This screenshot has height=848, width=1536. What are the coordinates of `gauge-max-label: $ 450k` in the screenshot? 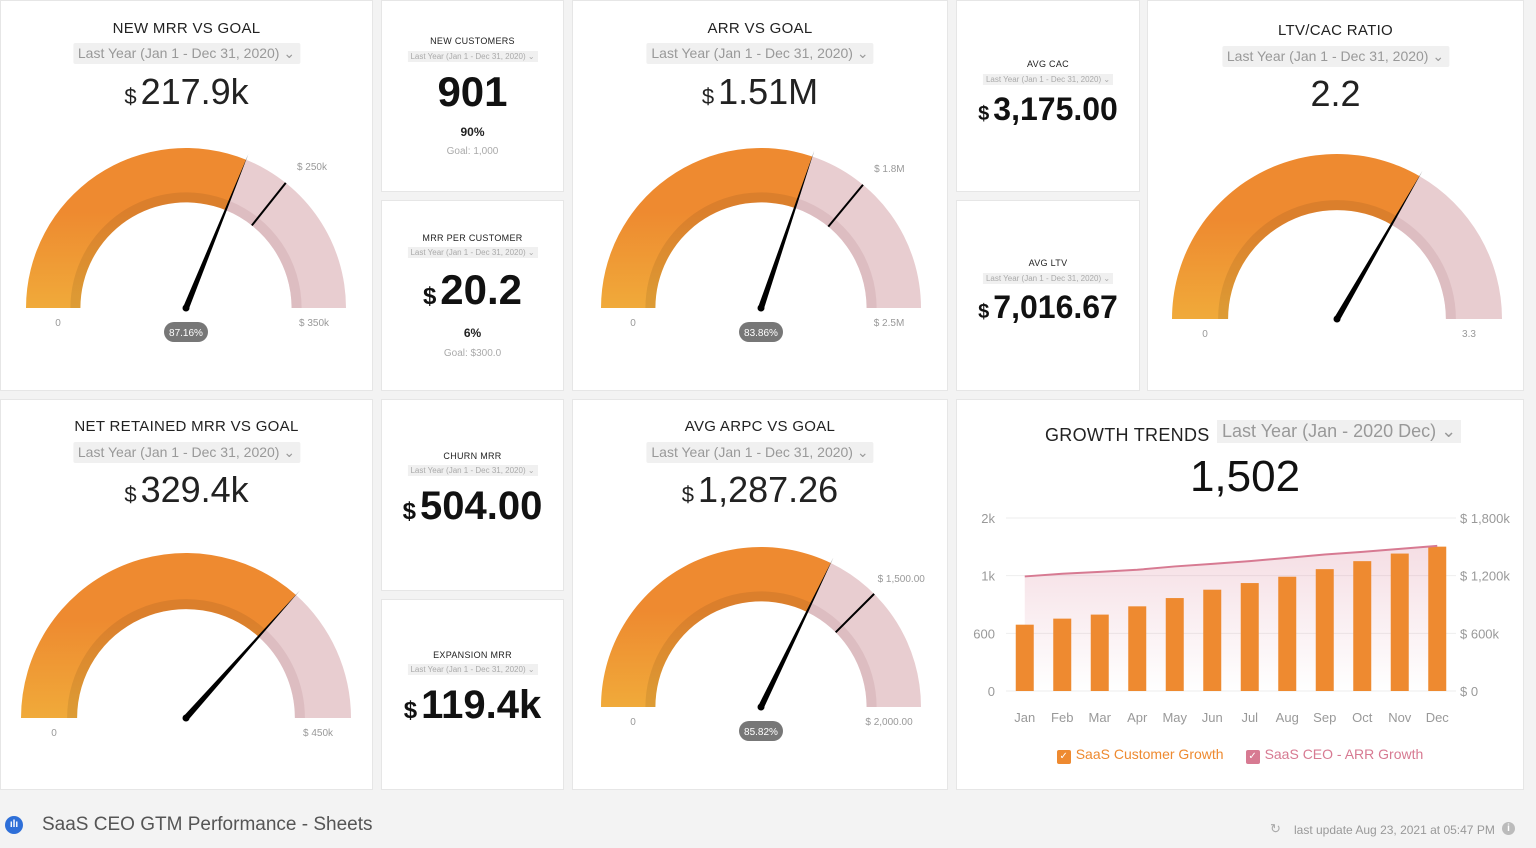 It's located at (318, 733).